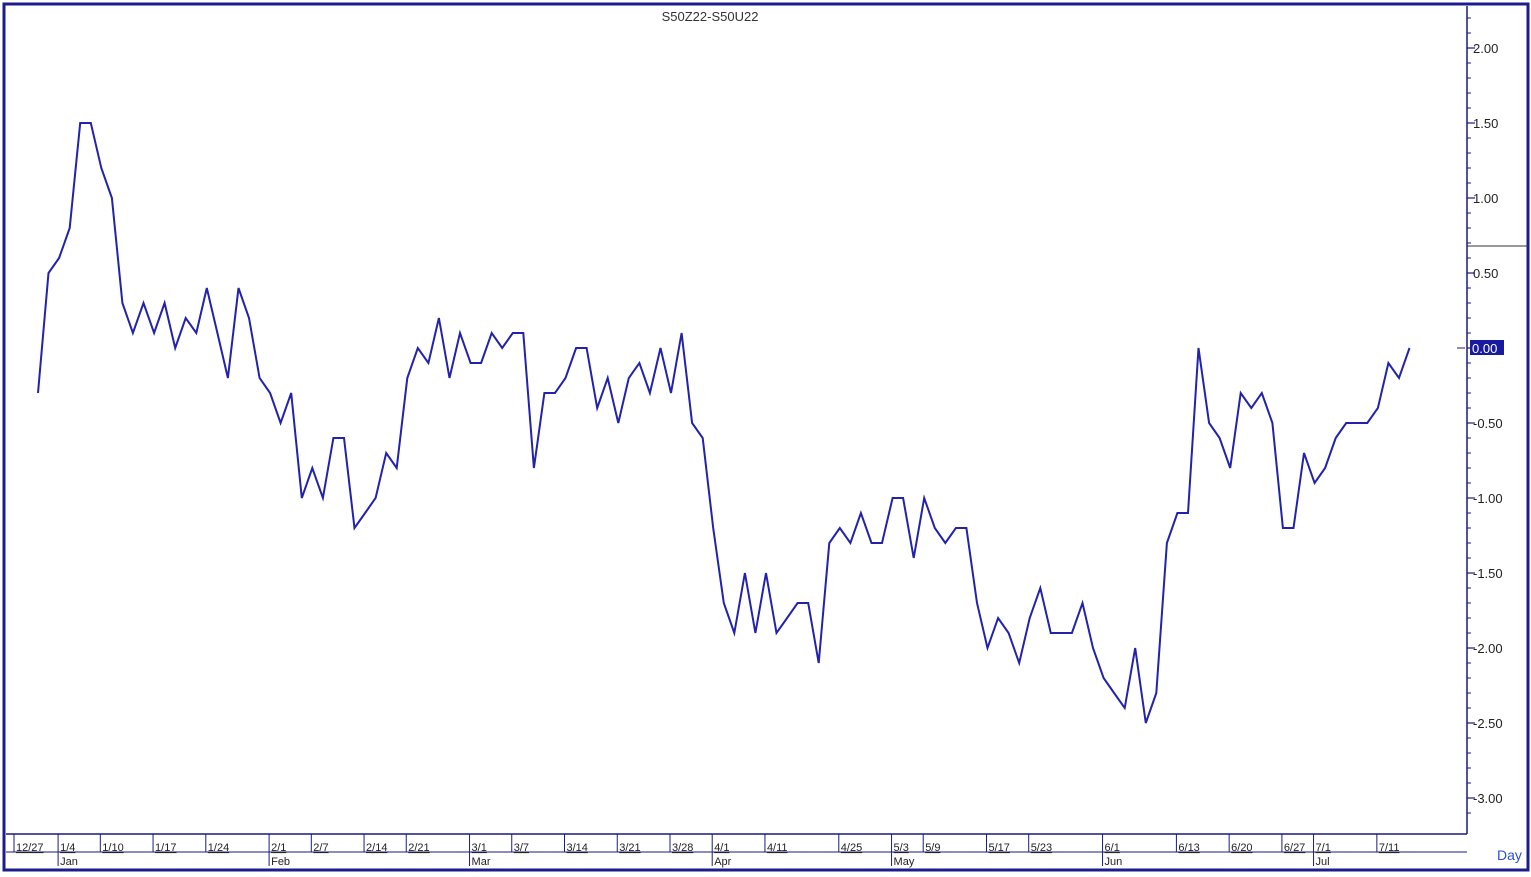 The height and width of the screenshot is (877, 1531). I want to click on x-tick-label: 3/1, so click(479, 848).